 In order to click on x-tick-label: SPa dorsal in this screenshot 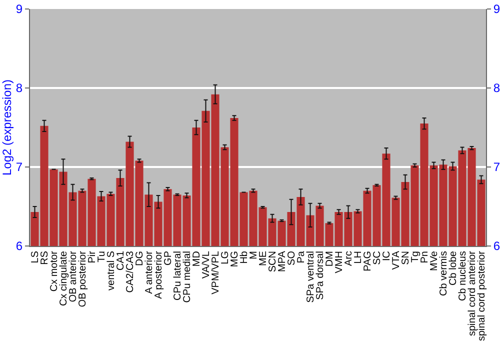, I will do `click(320, 275)`.